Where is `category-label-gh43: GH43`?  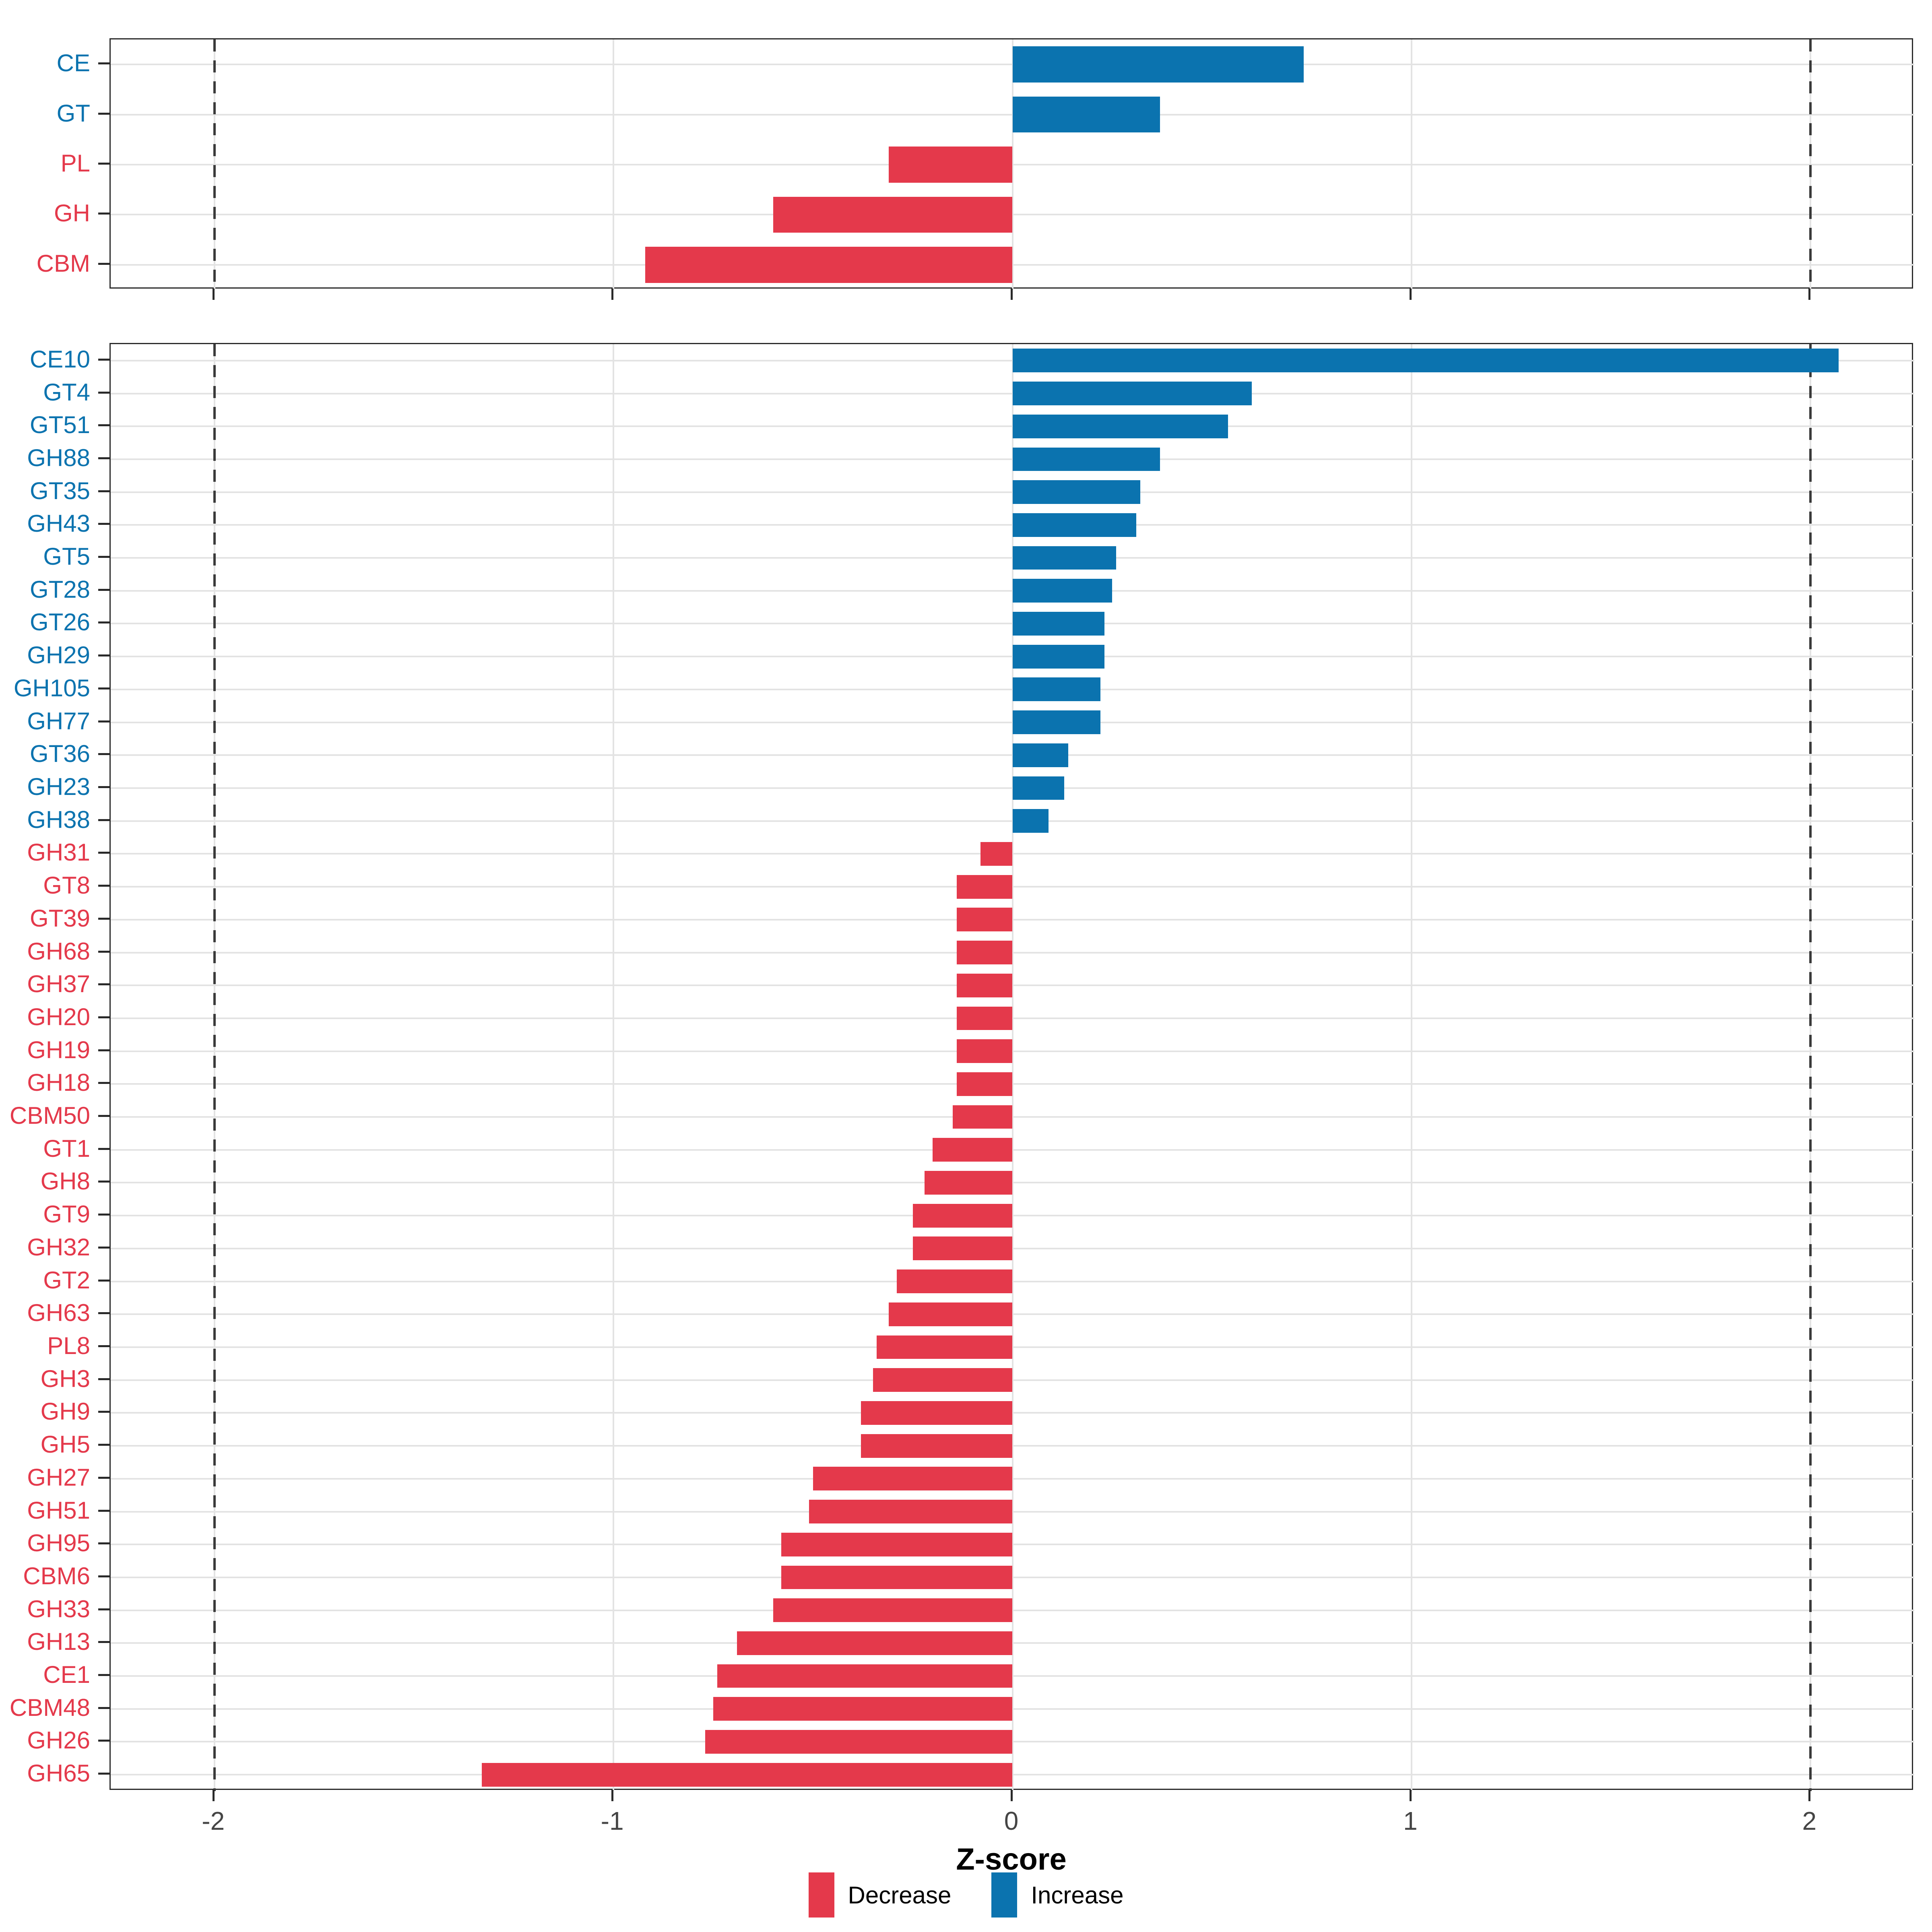 category-label-gh43: GH43 is located at coordinates (58, 523).